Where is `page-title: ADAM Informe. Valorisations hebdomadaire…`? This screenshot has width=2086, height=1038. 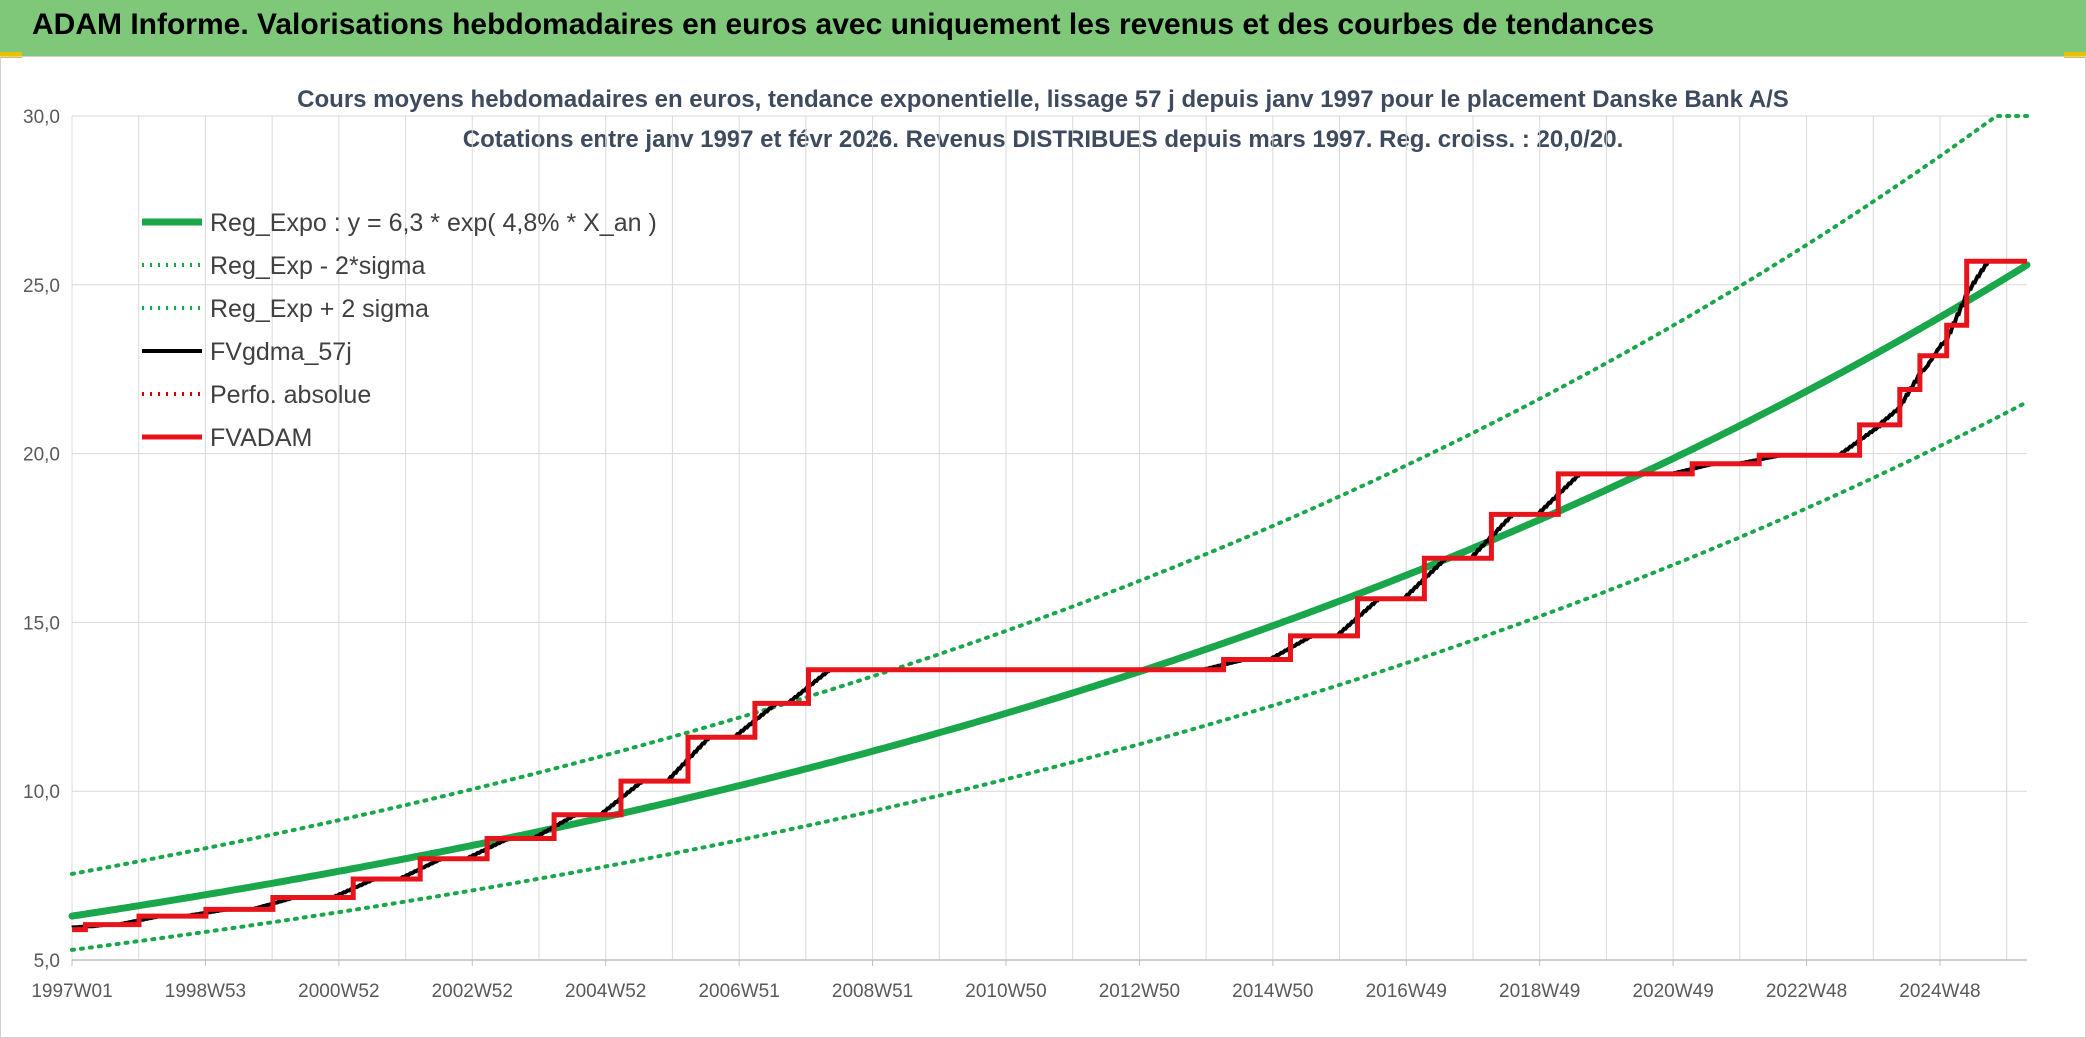
page-title: ADAM Informe. Valorisations hebdomadaire… is located at coordinates (843, 24).